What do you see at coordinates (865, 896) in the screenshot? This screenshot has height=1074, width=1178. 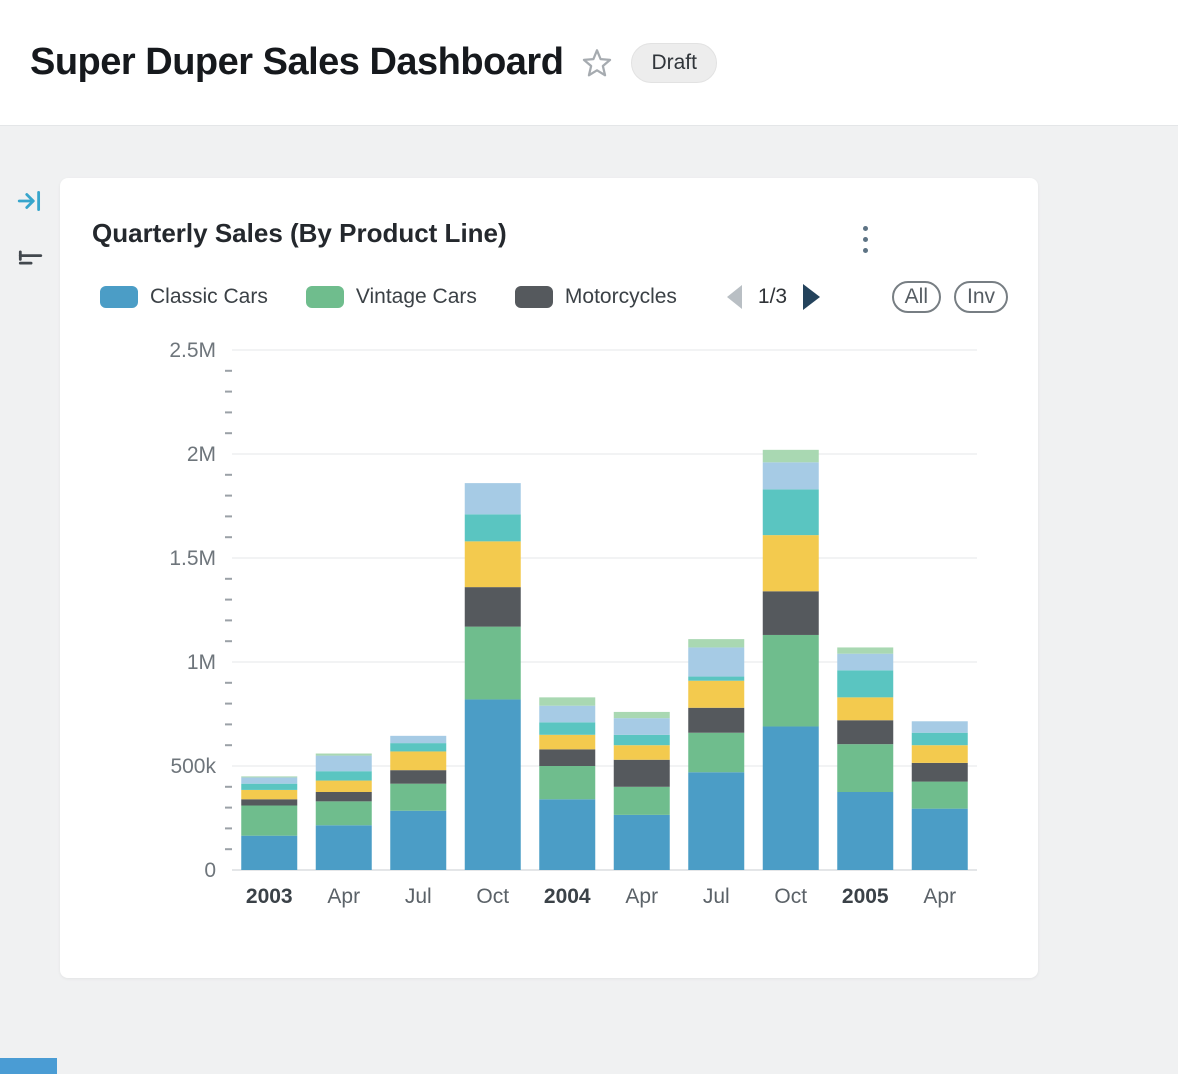 I see `svg-text: 2005` at bounding box center [865, 896].